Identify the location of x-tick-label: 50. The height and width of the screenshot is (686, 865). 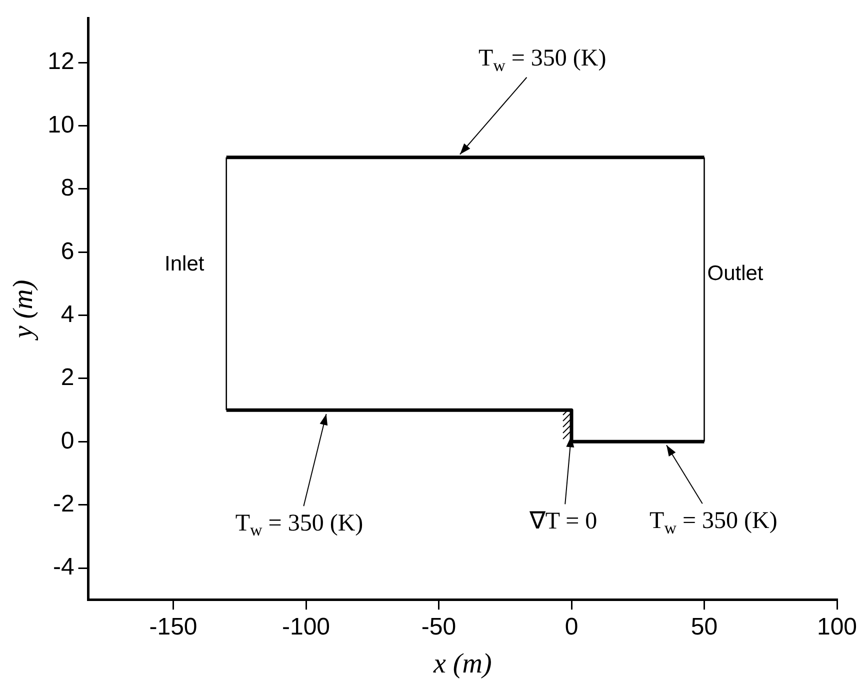
(704, 627).